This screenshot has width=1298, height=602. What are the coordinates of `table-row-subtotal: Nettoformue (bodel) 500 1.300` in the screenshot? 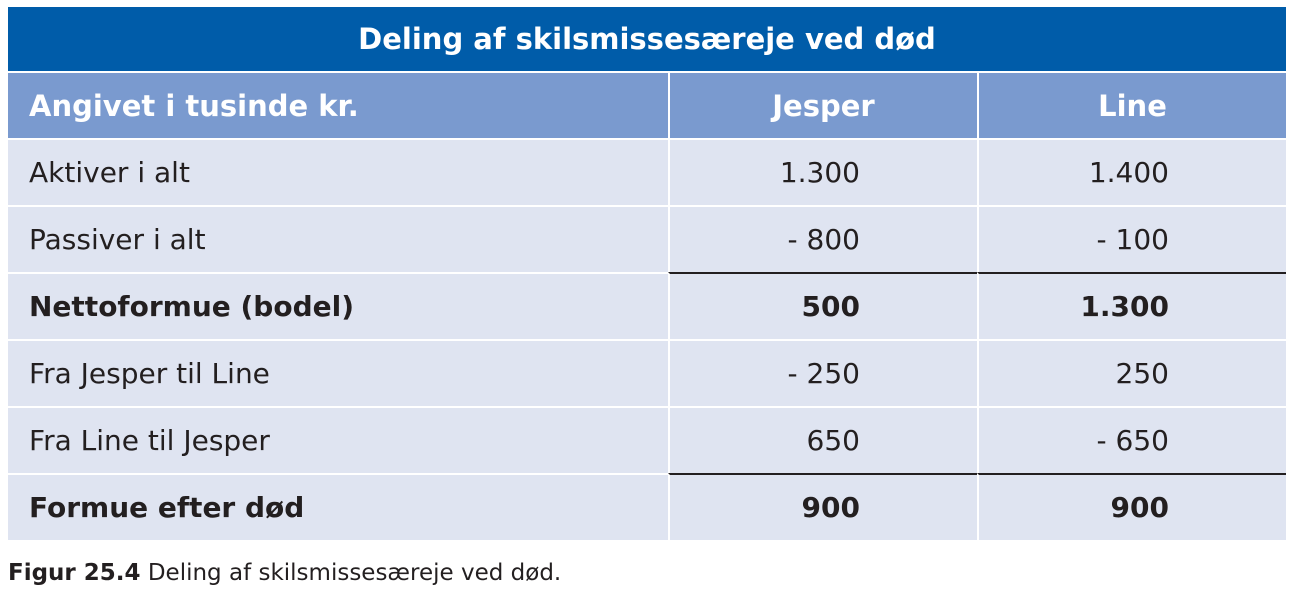 It's located at (647, 305).